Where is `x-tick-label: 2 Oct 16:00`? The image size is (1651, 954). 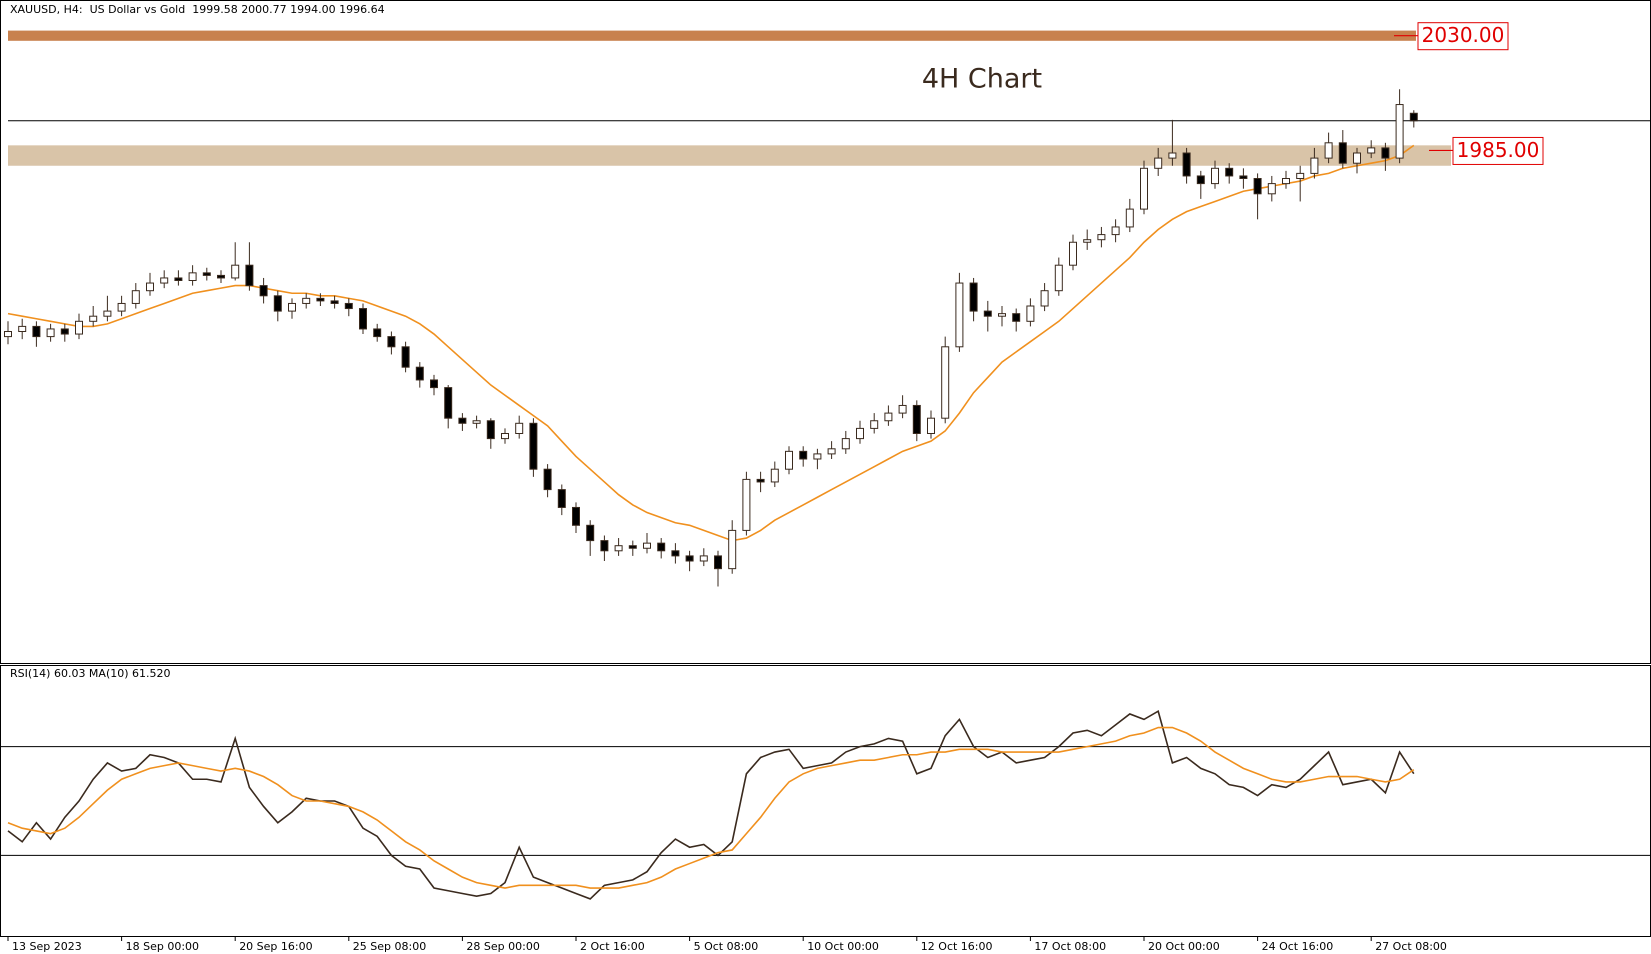
x-tick-label: 2 Oct 16:00 is located at coordinates (612, 946).